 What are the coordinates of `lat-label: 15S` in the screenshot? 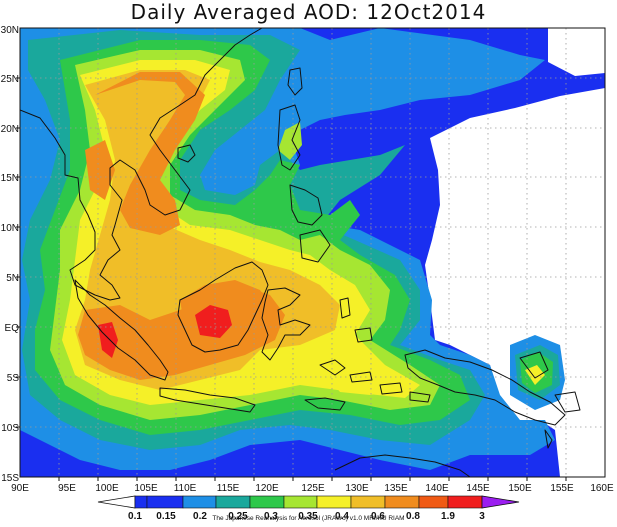 It's located at (10, 478).